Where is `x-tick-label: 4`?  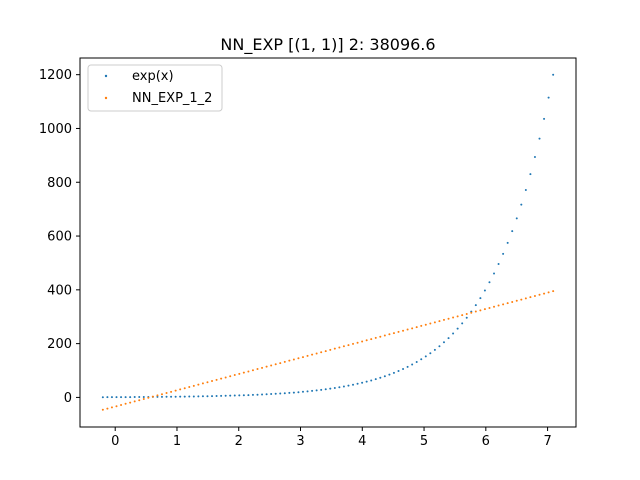 x-tick-label: 4 is located at coordinates (362, 441).